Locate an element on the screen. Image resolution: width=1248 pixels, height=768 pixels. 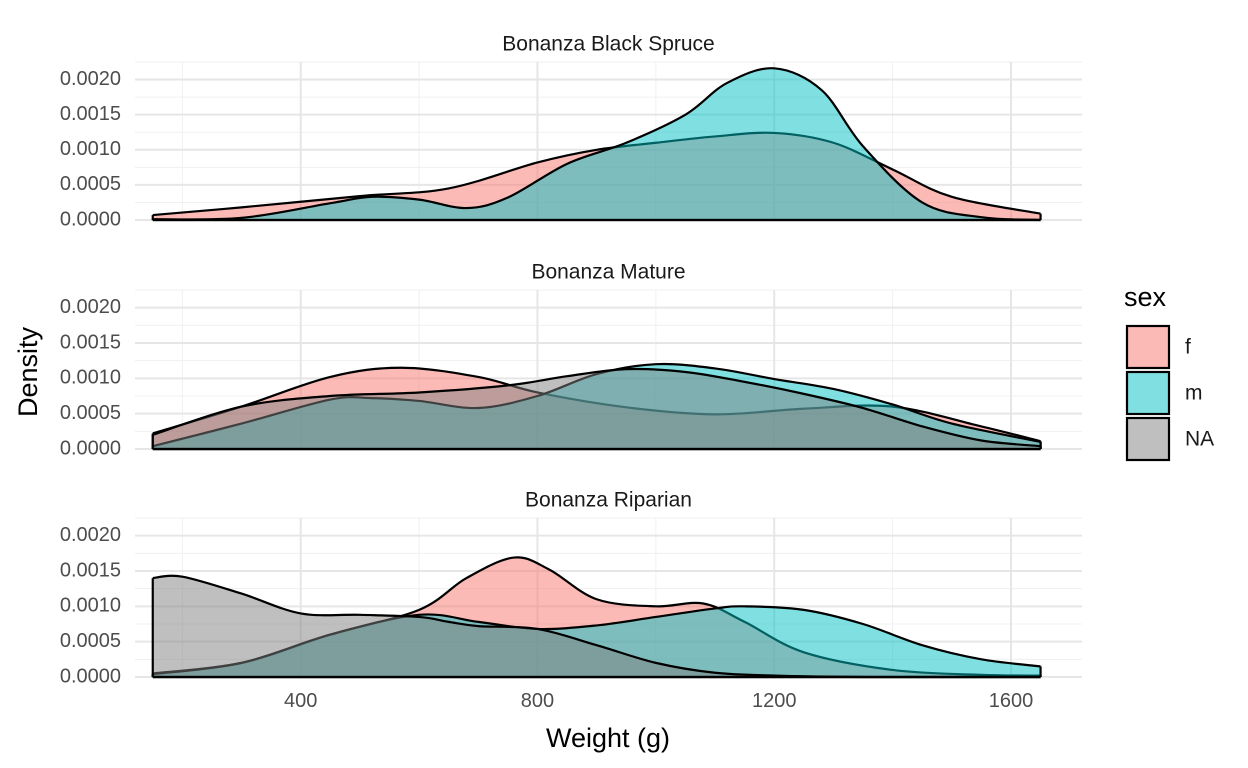
x-axis-title: Weight (g) is located at coordinates (608, 738).